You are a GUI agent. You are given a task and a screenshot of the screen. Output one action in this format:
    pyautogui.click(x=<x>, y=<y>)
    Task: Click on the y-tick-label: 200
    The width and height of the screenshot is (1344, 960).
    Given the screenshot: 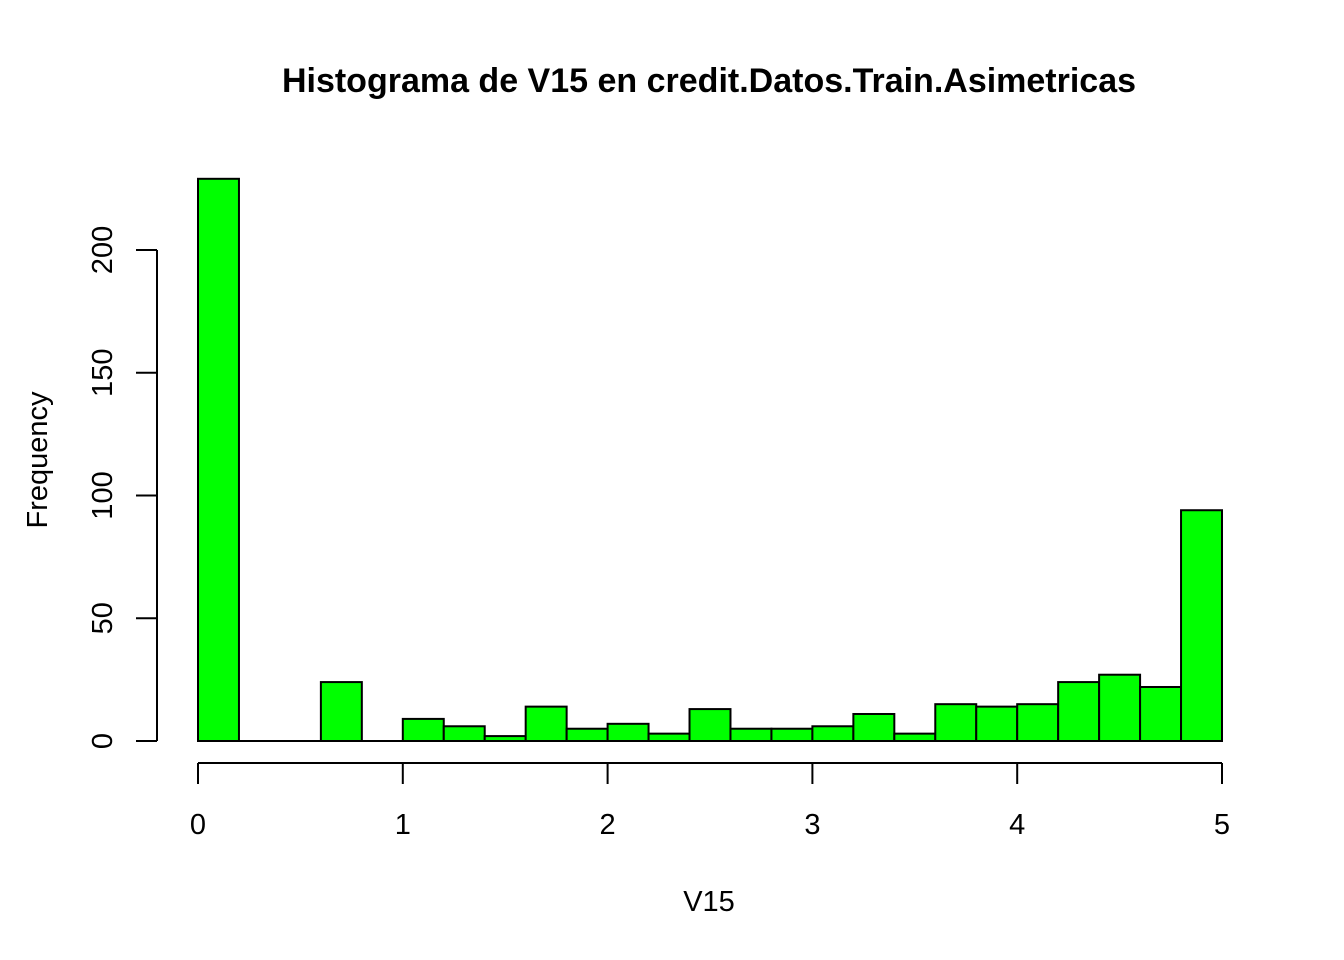 What is the action you would take?
    pyautogui.click(x=103, y=250)
    